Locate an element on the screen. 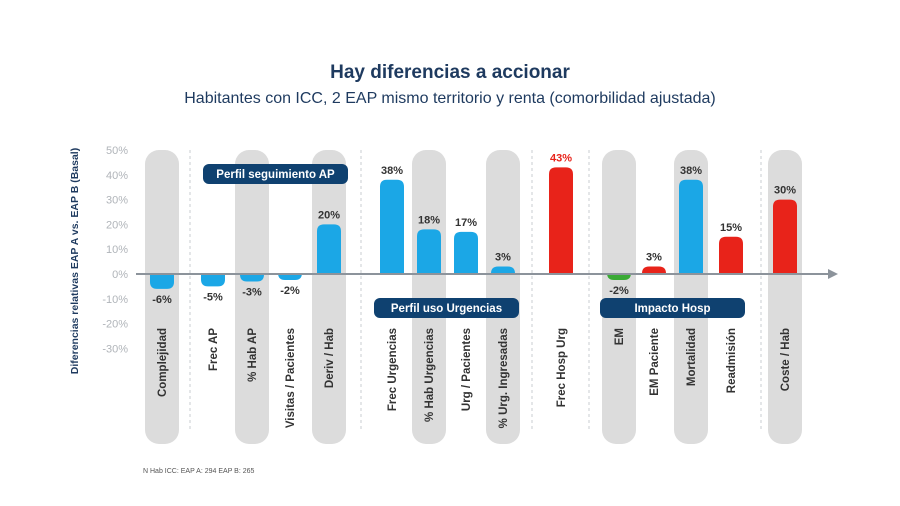 Image resolution: width=900 pixels, height=506 pixels. group-banner-label: Perfil seguimiento AP is located at coordinates (275, 175).